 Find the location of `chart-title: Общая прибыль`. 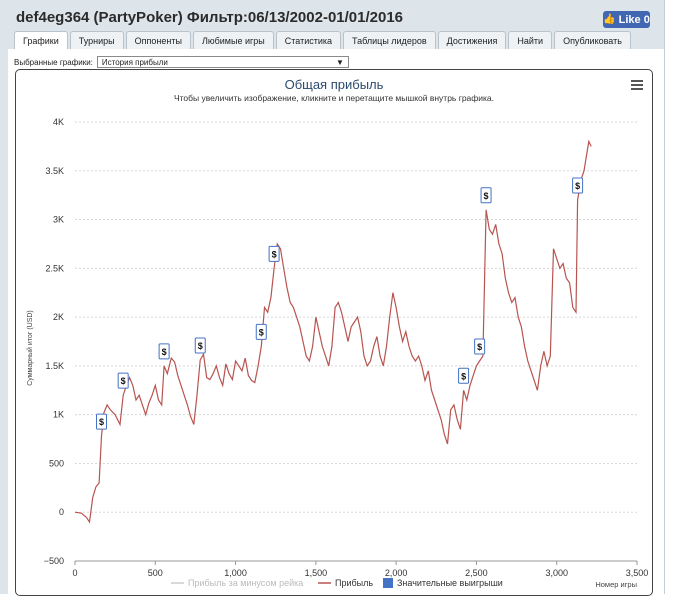

chart-title: Общая прибыль is located at coordinates (334, 84).